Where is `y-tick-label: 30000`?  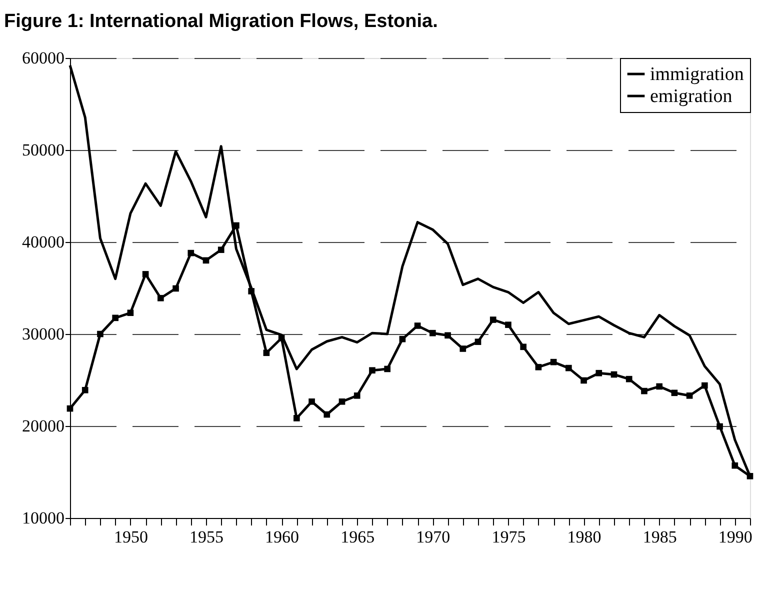 y-tick-label: 30000 is located at coordinates (43, 334).